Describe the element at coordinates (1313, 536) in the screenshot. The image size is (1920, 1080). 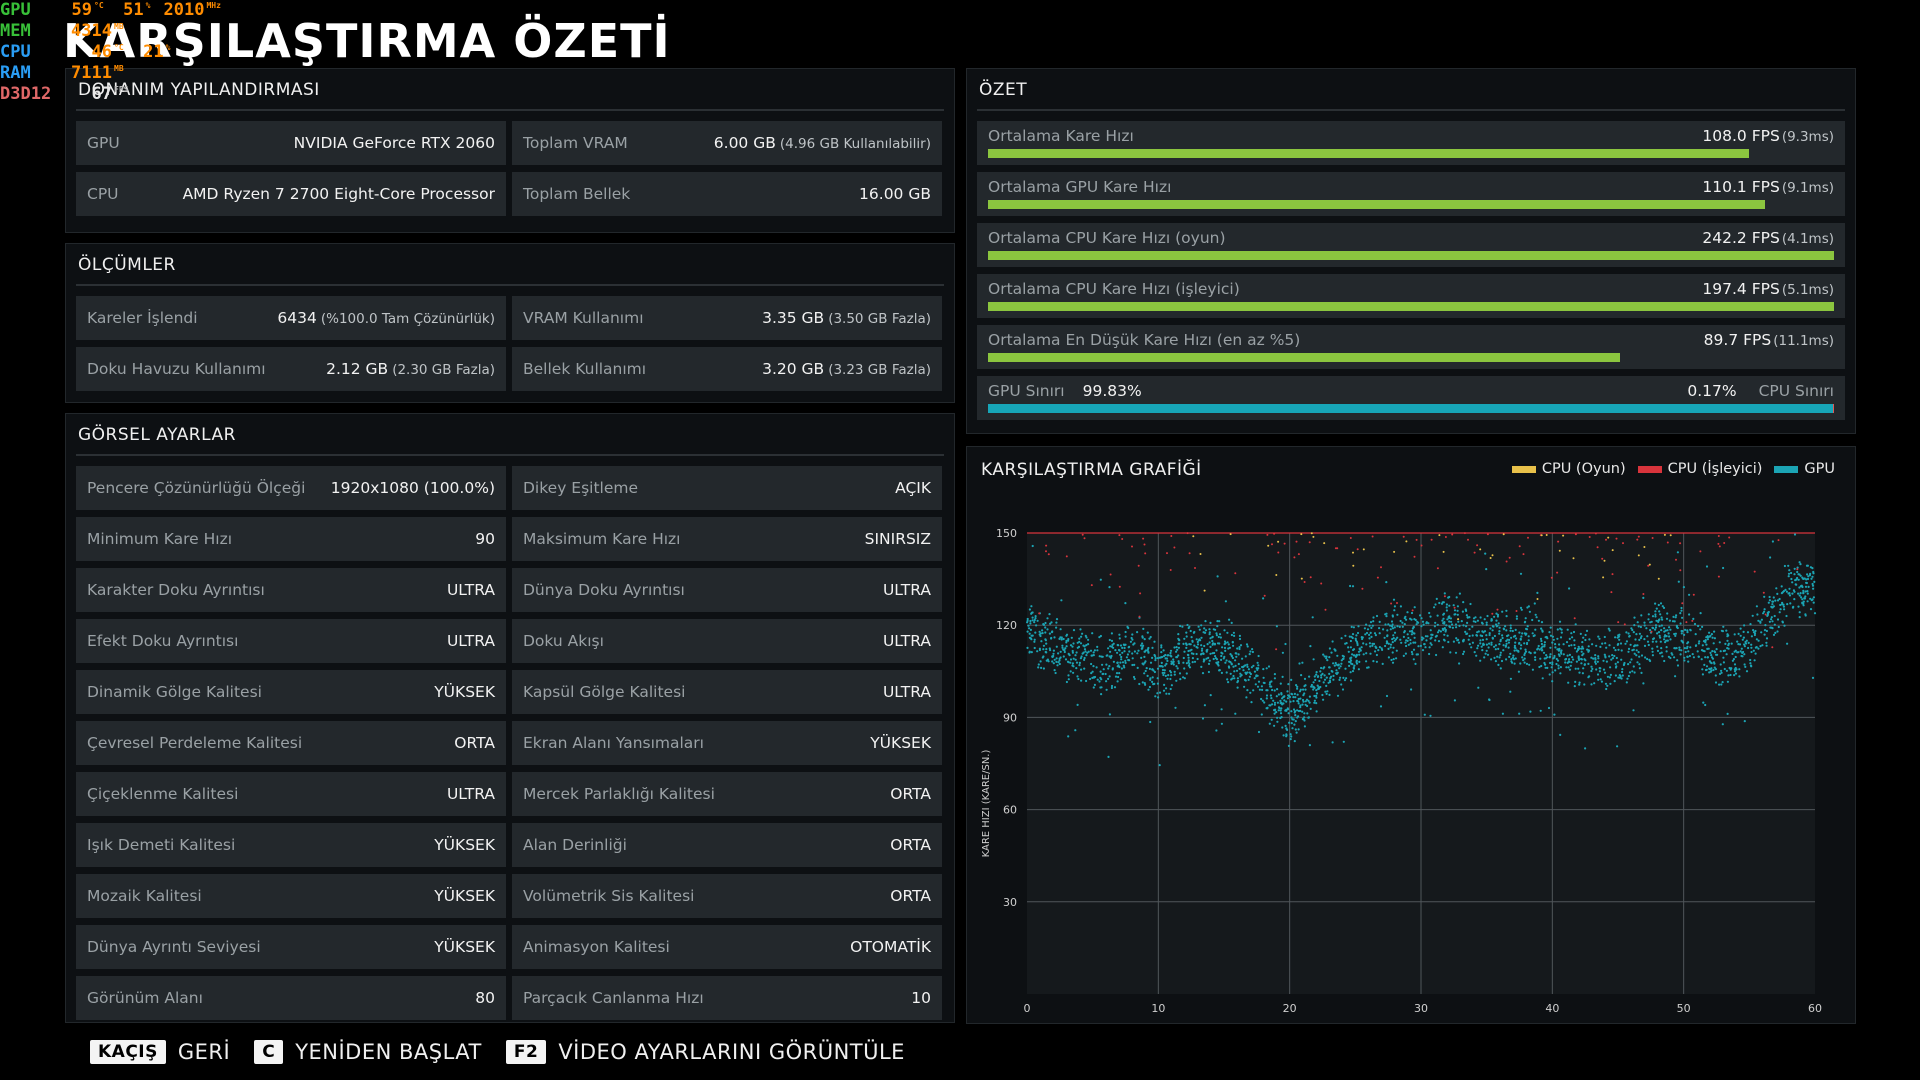
I see `cpu-game-point` at that location.